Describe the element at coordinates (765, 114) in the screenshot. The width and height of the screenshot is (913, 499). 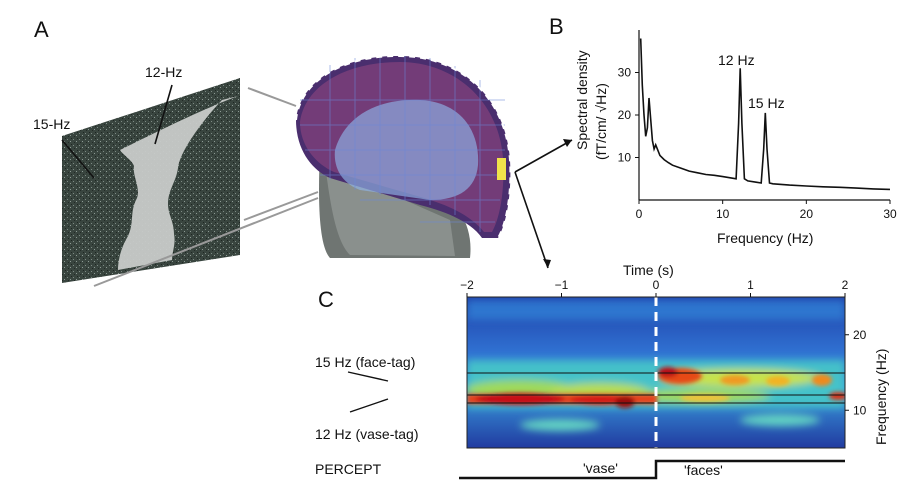
I see `spectrum-line` at that location.